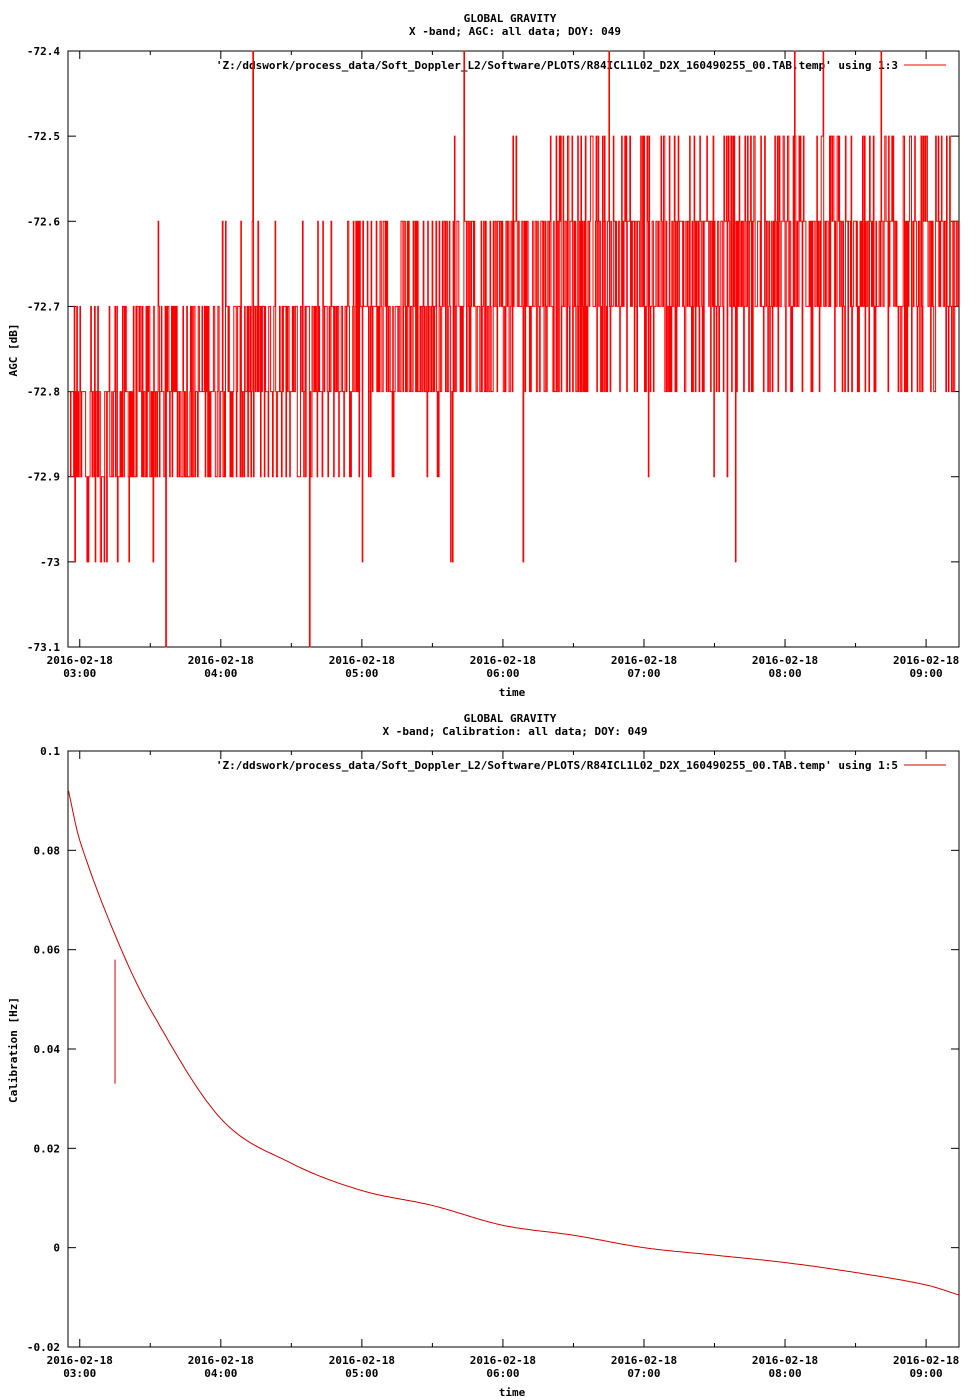 This screenshot has width=980, height=1400. Describe the element at coordinates (43, 306) in the screenshot. I see `y-tick-label: -72.7` at that location.